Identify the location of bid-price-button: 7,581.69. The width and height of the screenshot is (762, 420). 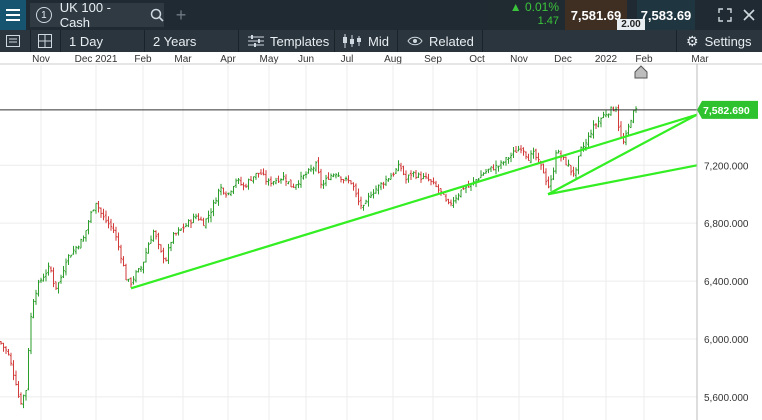
(596, 15).